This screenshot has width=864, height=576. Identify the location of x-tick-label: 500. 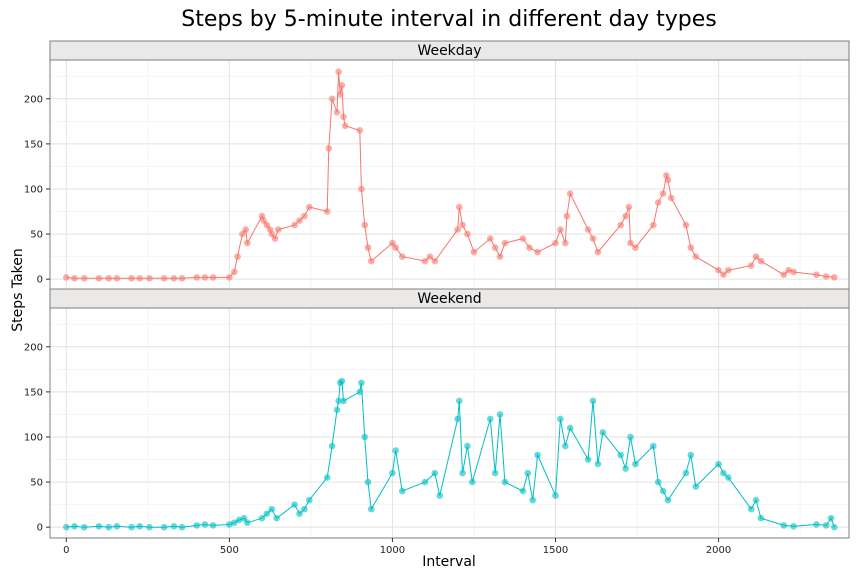
(229, 550).